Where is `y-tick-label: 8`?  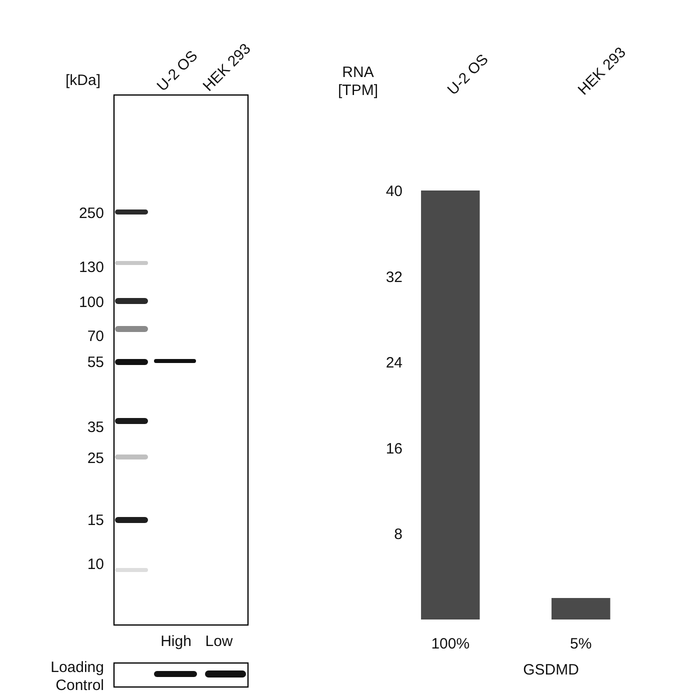
y-tick-label: 8 is located at coordinates (398, 535).